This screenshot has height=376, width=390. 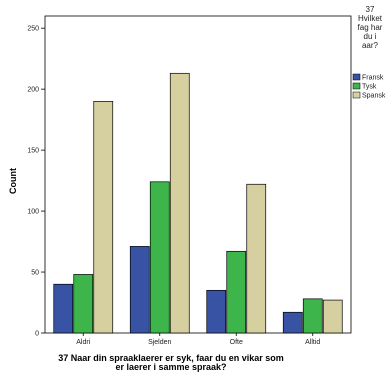 I want to click on legend-title-line-4: du i, so click(x=370, y=36).